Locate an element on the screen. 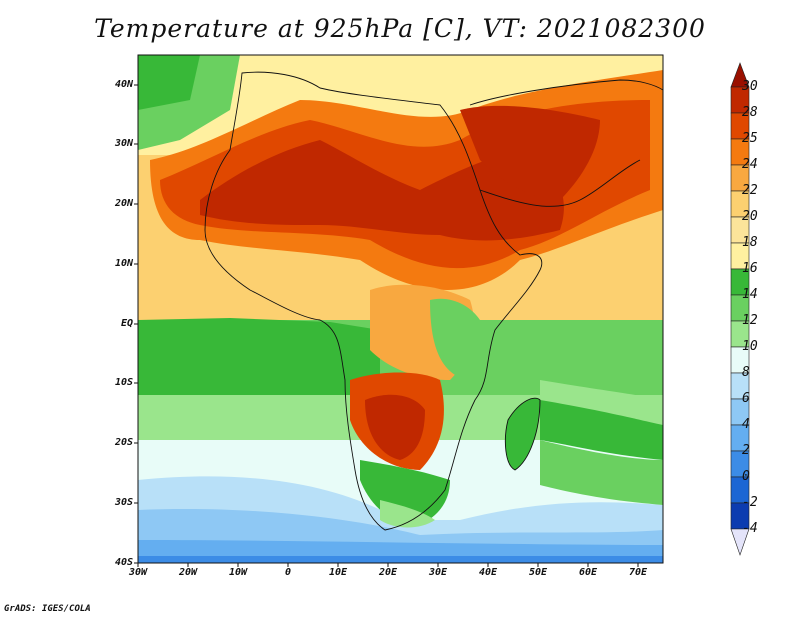  colorbar-label: 24 is located at coordinates (750, 164).